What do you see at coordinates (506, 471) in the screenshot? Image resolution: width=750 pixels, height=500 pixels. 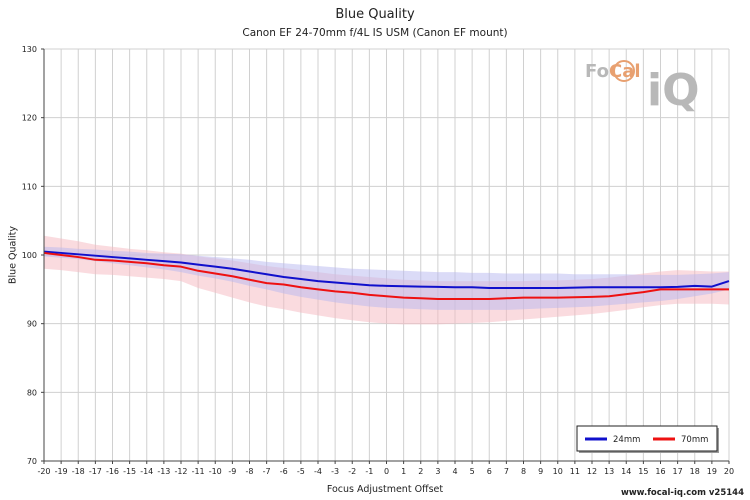 I see `x-tick-label: 7` at bounding box center [506, 471].